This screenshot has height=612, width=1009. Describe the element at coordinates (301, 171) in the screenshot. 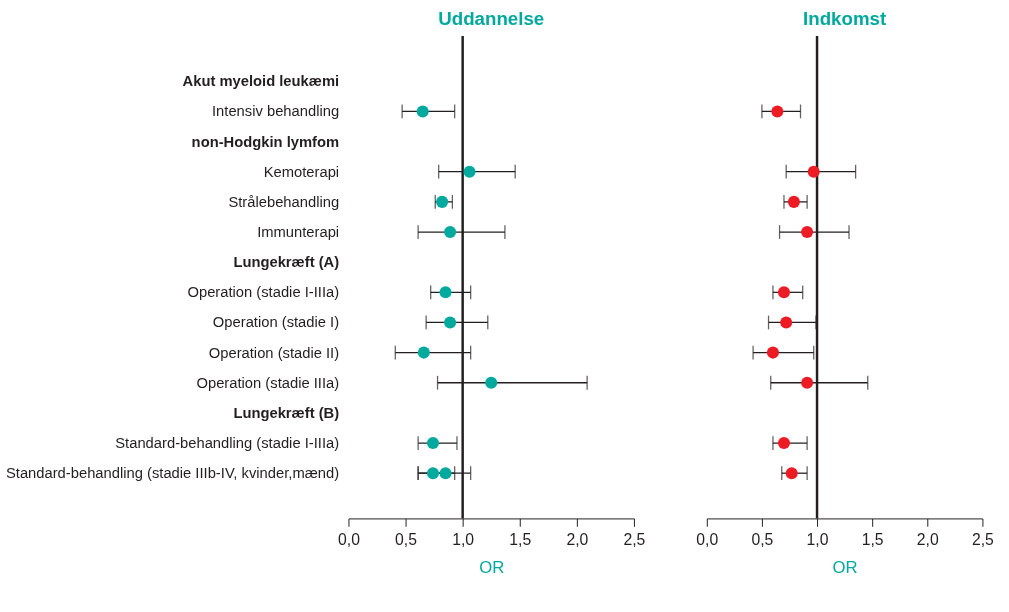

I see `y-tick-label: Kemoterapi` at that location.